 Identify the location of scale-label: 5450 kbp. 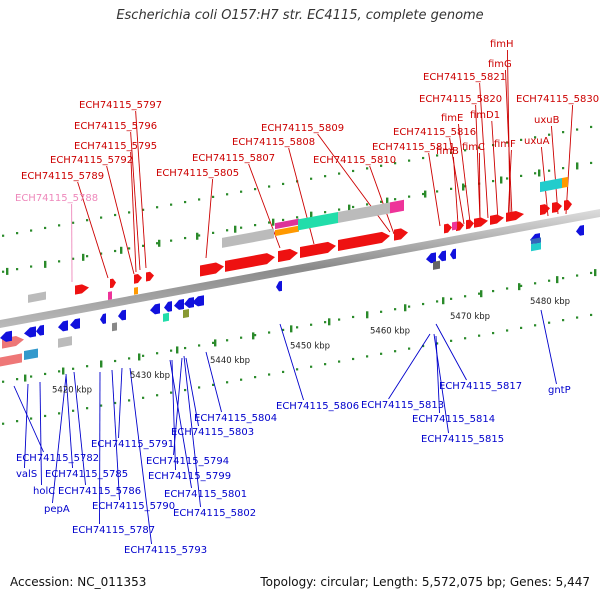
(310, 346).